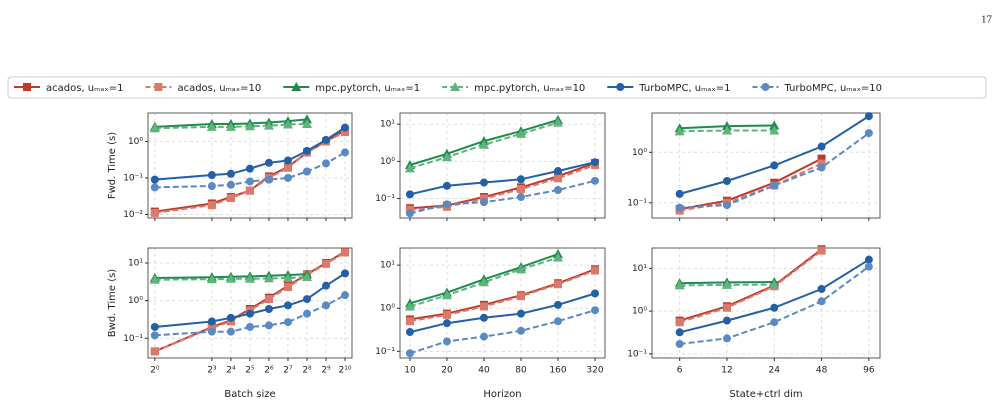 Image resolution: width=1004 pixels, height=417 pixels. Describe the element at coordinates (521, 371) in the screenshot. I see `x-tick-label: 80` at that location.